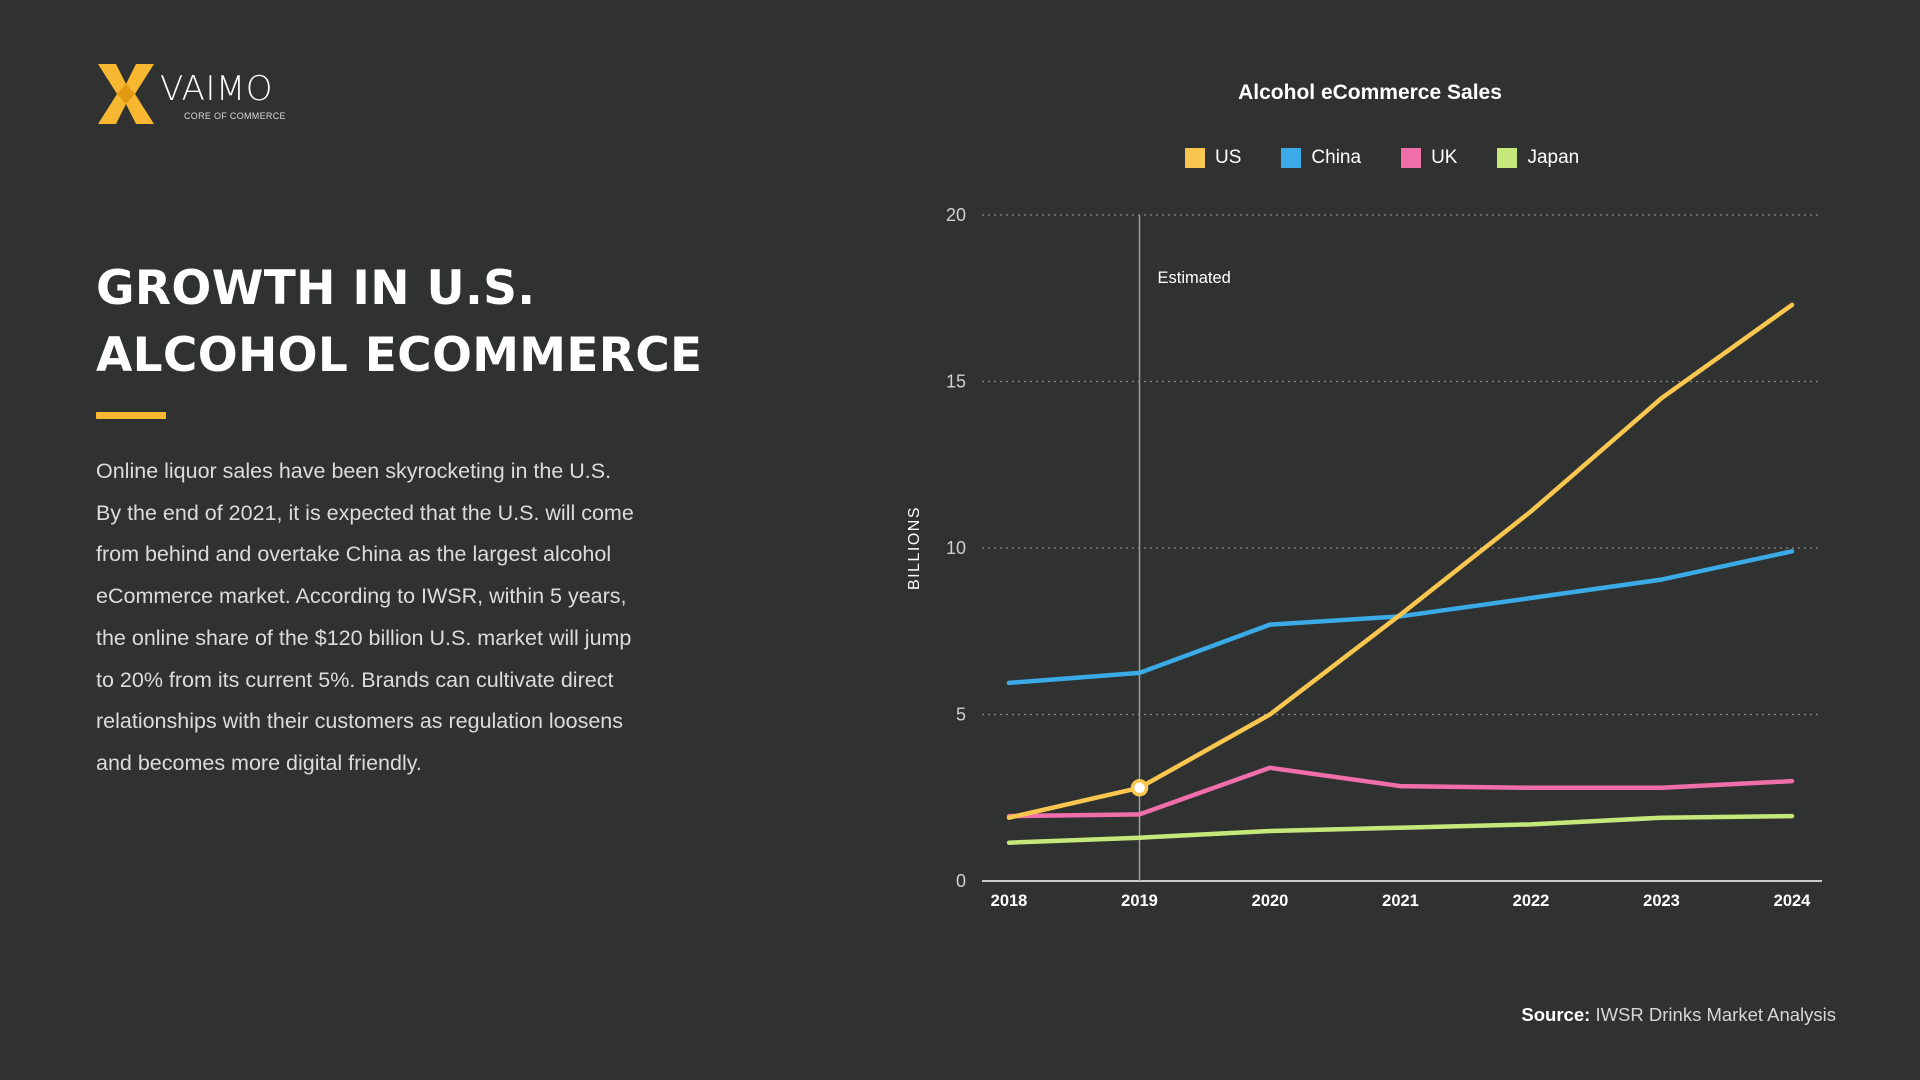 This screenshot has width=1920, height=1080. What do you see at coordinates (1661, 901) in the screenshot?
I see `x-tick-label: 2023` at bounding box center [1661, 901].